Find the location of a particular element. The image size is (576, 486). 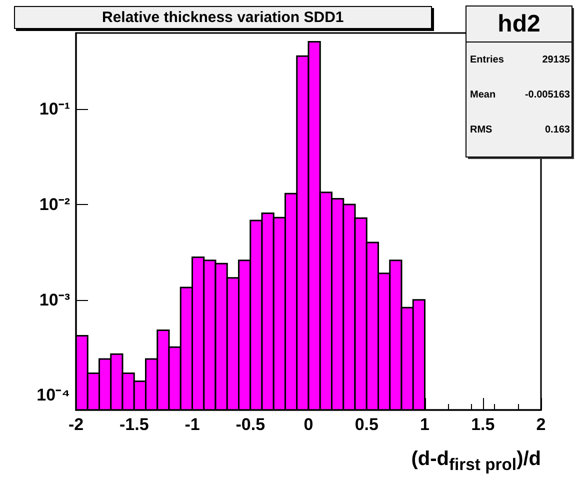

x-tick-label: 2 is located at coordinates (541, 424).